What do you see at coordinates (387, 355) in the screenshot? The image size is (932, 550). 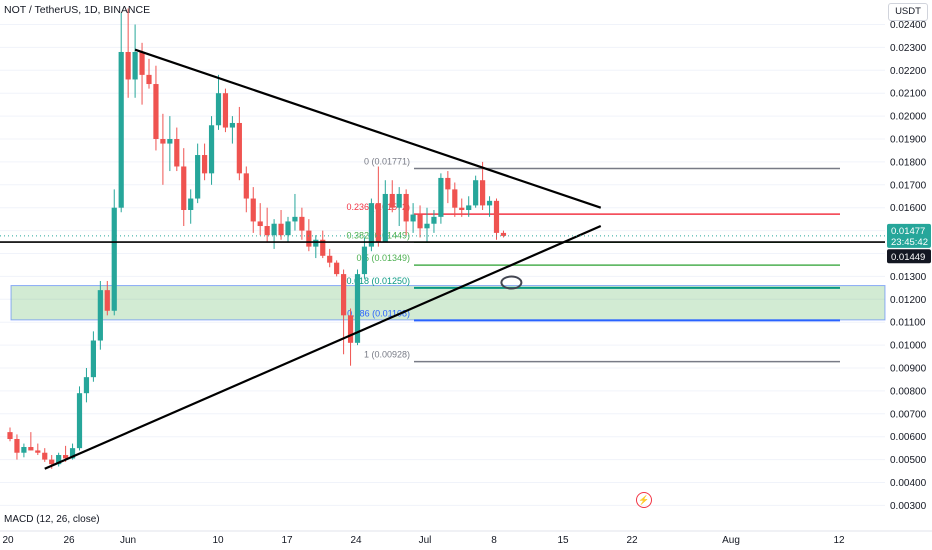 I see `fib-level-label: 1 (0.00928)` at bounding box center [387, 355].